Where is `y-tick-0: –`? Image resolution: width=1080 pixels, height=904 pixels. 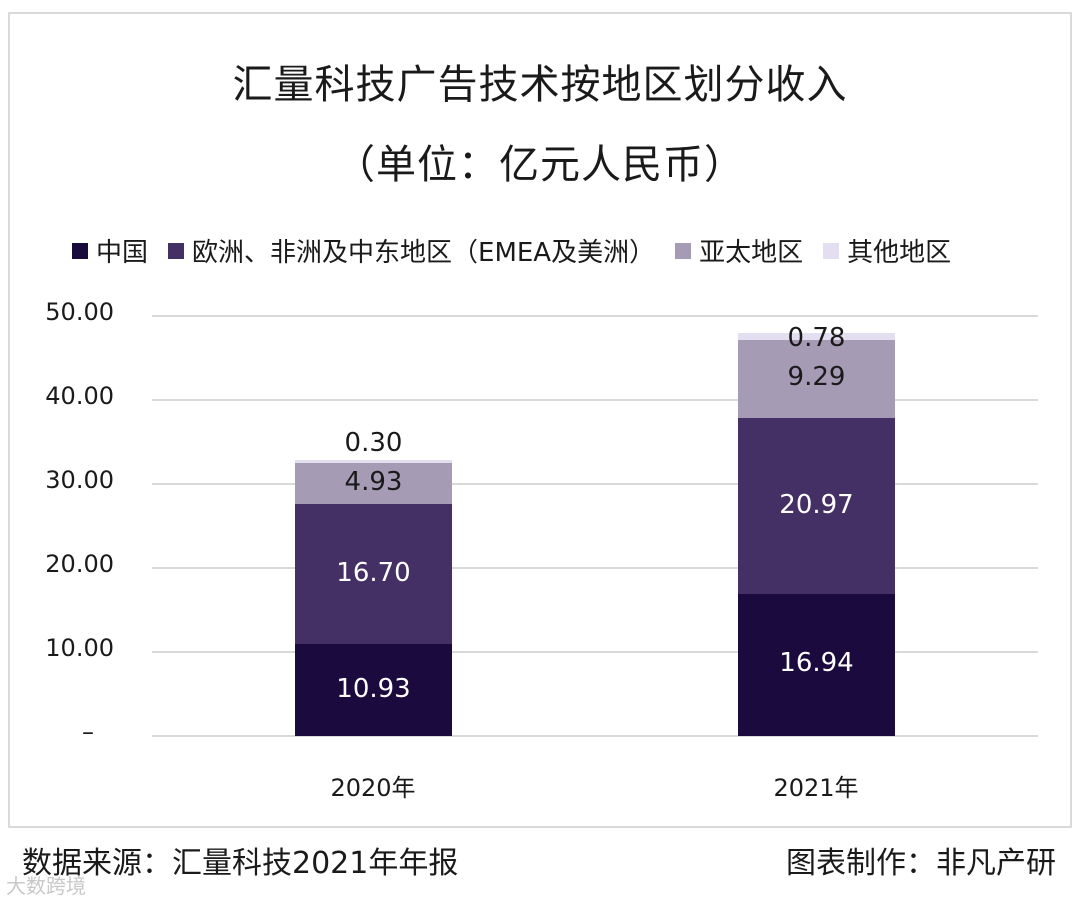 y-tick-0: – is located at coordinates (88, 732).